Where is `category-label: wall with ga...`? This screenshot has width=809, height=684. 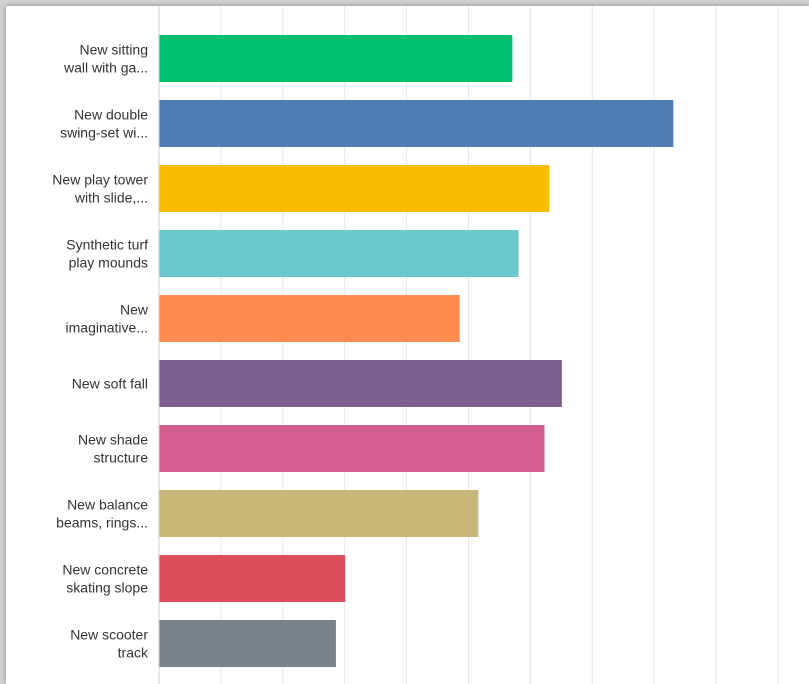
category-label: wall with ga... is located at coordinates (105, 68).